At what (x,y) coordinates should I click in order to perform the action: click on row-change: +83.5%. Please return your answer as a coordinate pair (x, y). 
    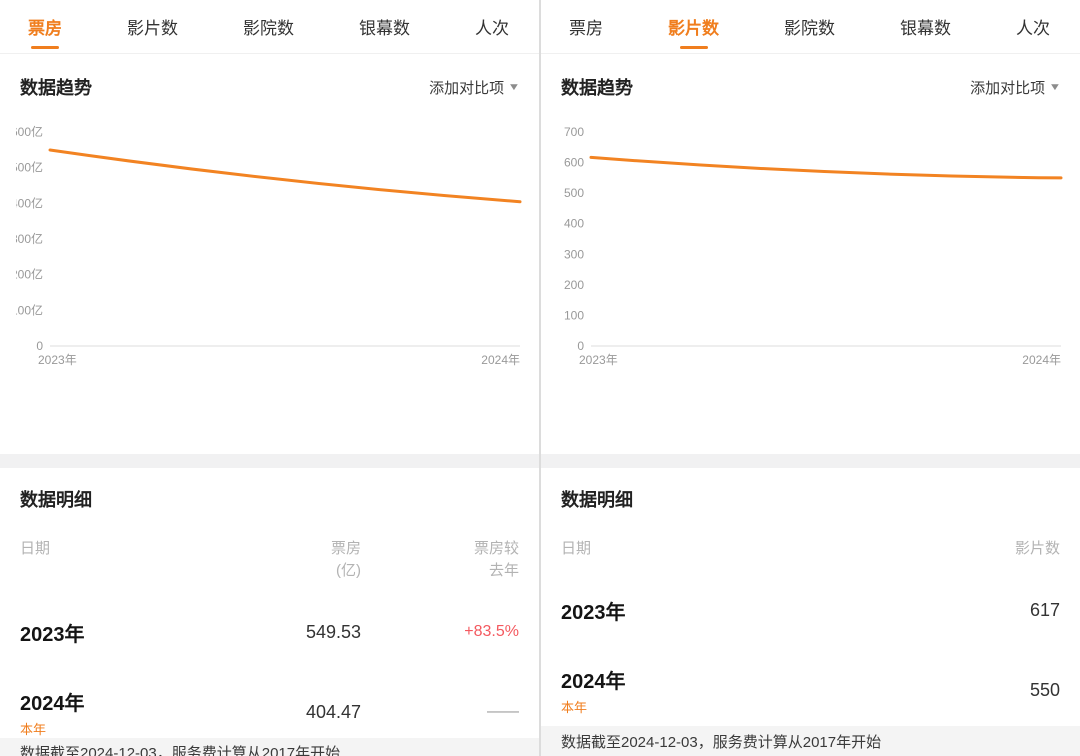
    Looking at the image, I should click on (491, 631).